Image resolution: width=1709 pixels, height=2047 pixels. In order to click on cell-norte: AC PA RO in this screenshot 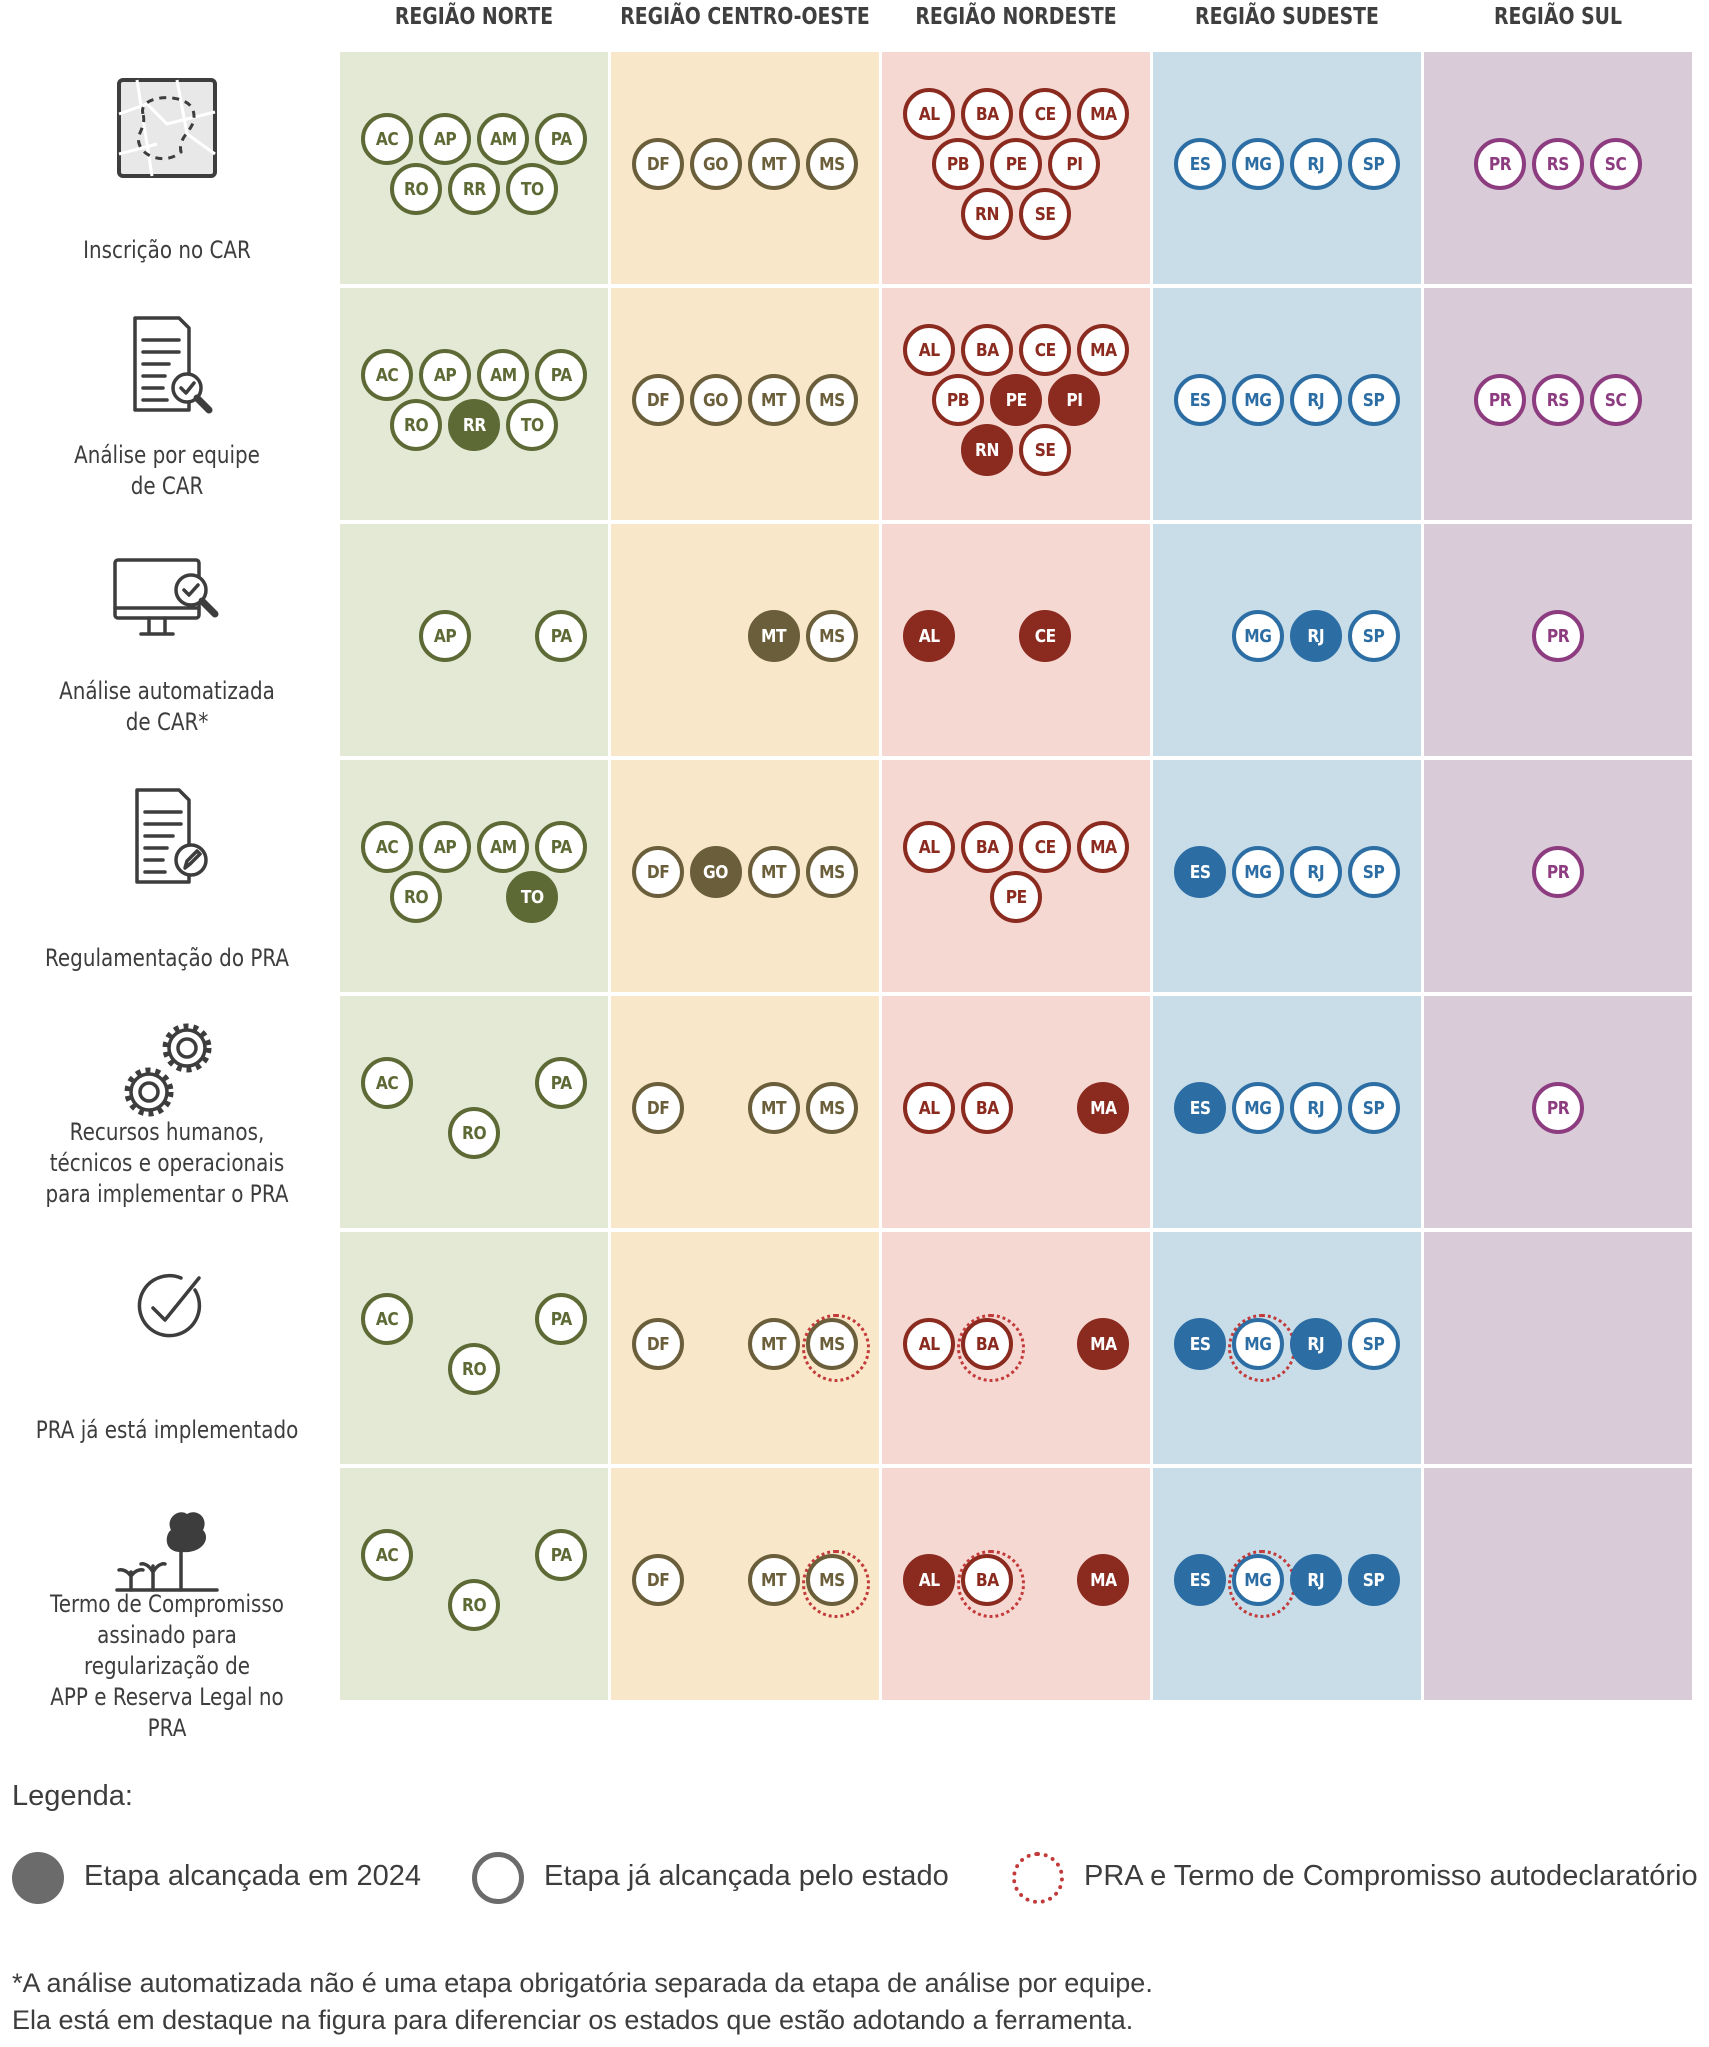, I will do `click(474, 1348)`.